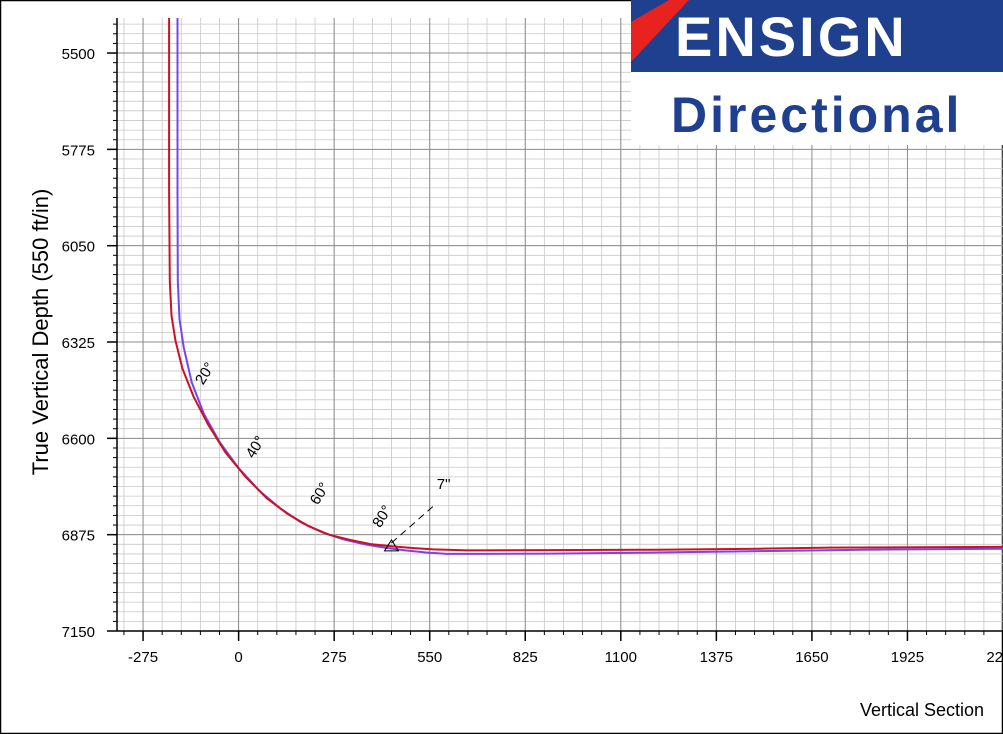 The width and height of the screenshot is (1003, 734). Describe the element at coordinates (994, 657) in the screenshot. I see `x-tick-label: 2200` at that location.